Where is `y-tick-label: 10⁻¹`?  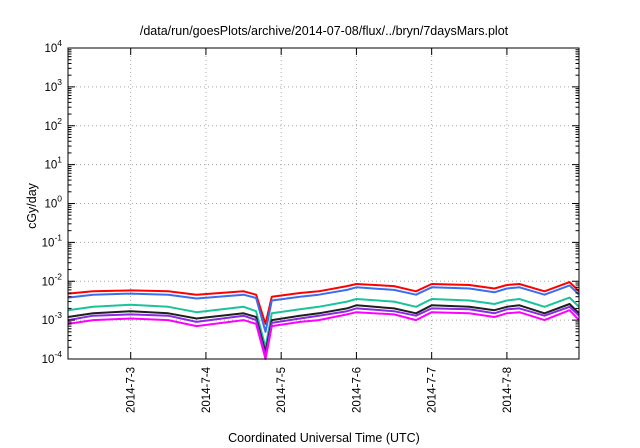
y-tick-label: 10⁻¹ is located at coordinates (52, 240).